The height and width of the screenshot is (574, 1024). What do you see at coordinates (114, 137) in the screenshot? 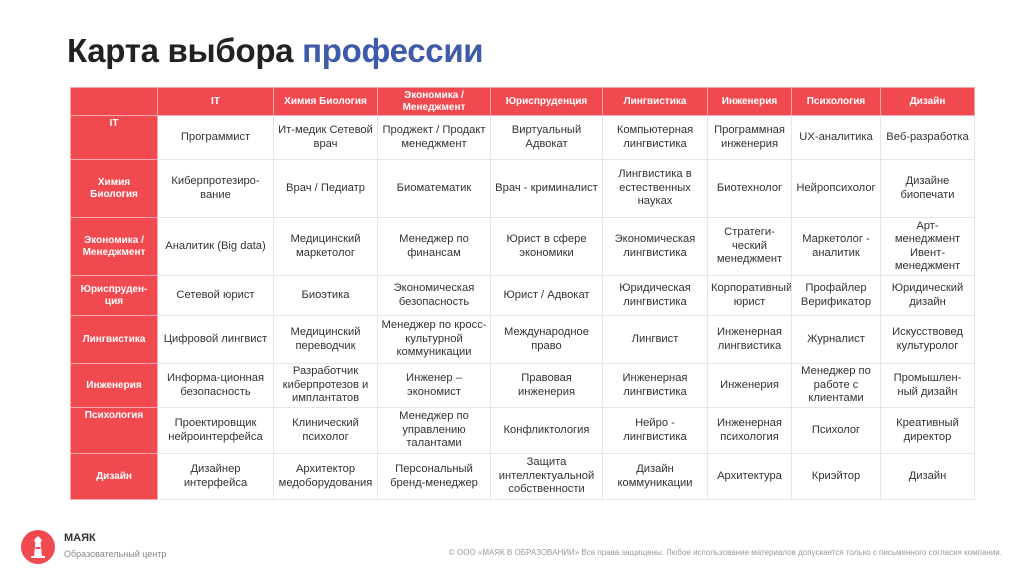
I see `row-header: IT` at bounding box center [114, 137].